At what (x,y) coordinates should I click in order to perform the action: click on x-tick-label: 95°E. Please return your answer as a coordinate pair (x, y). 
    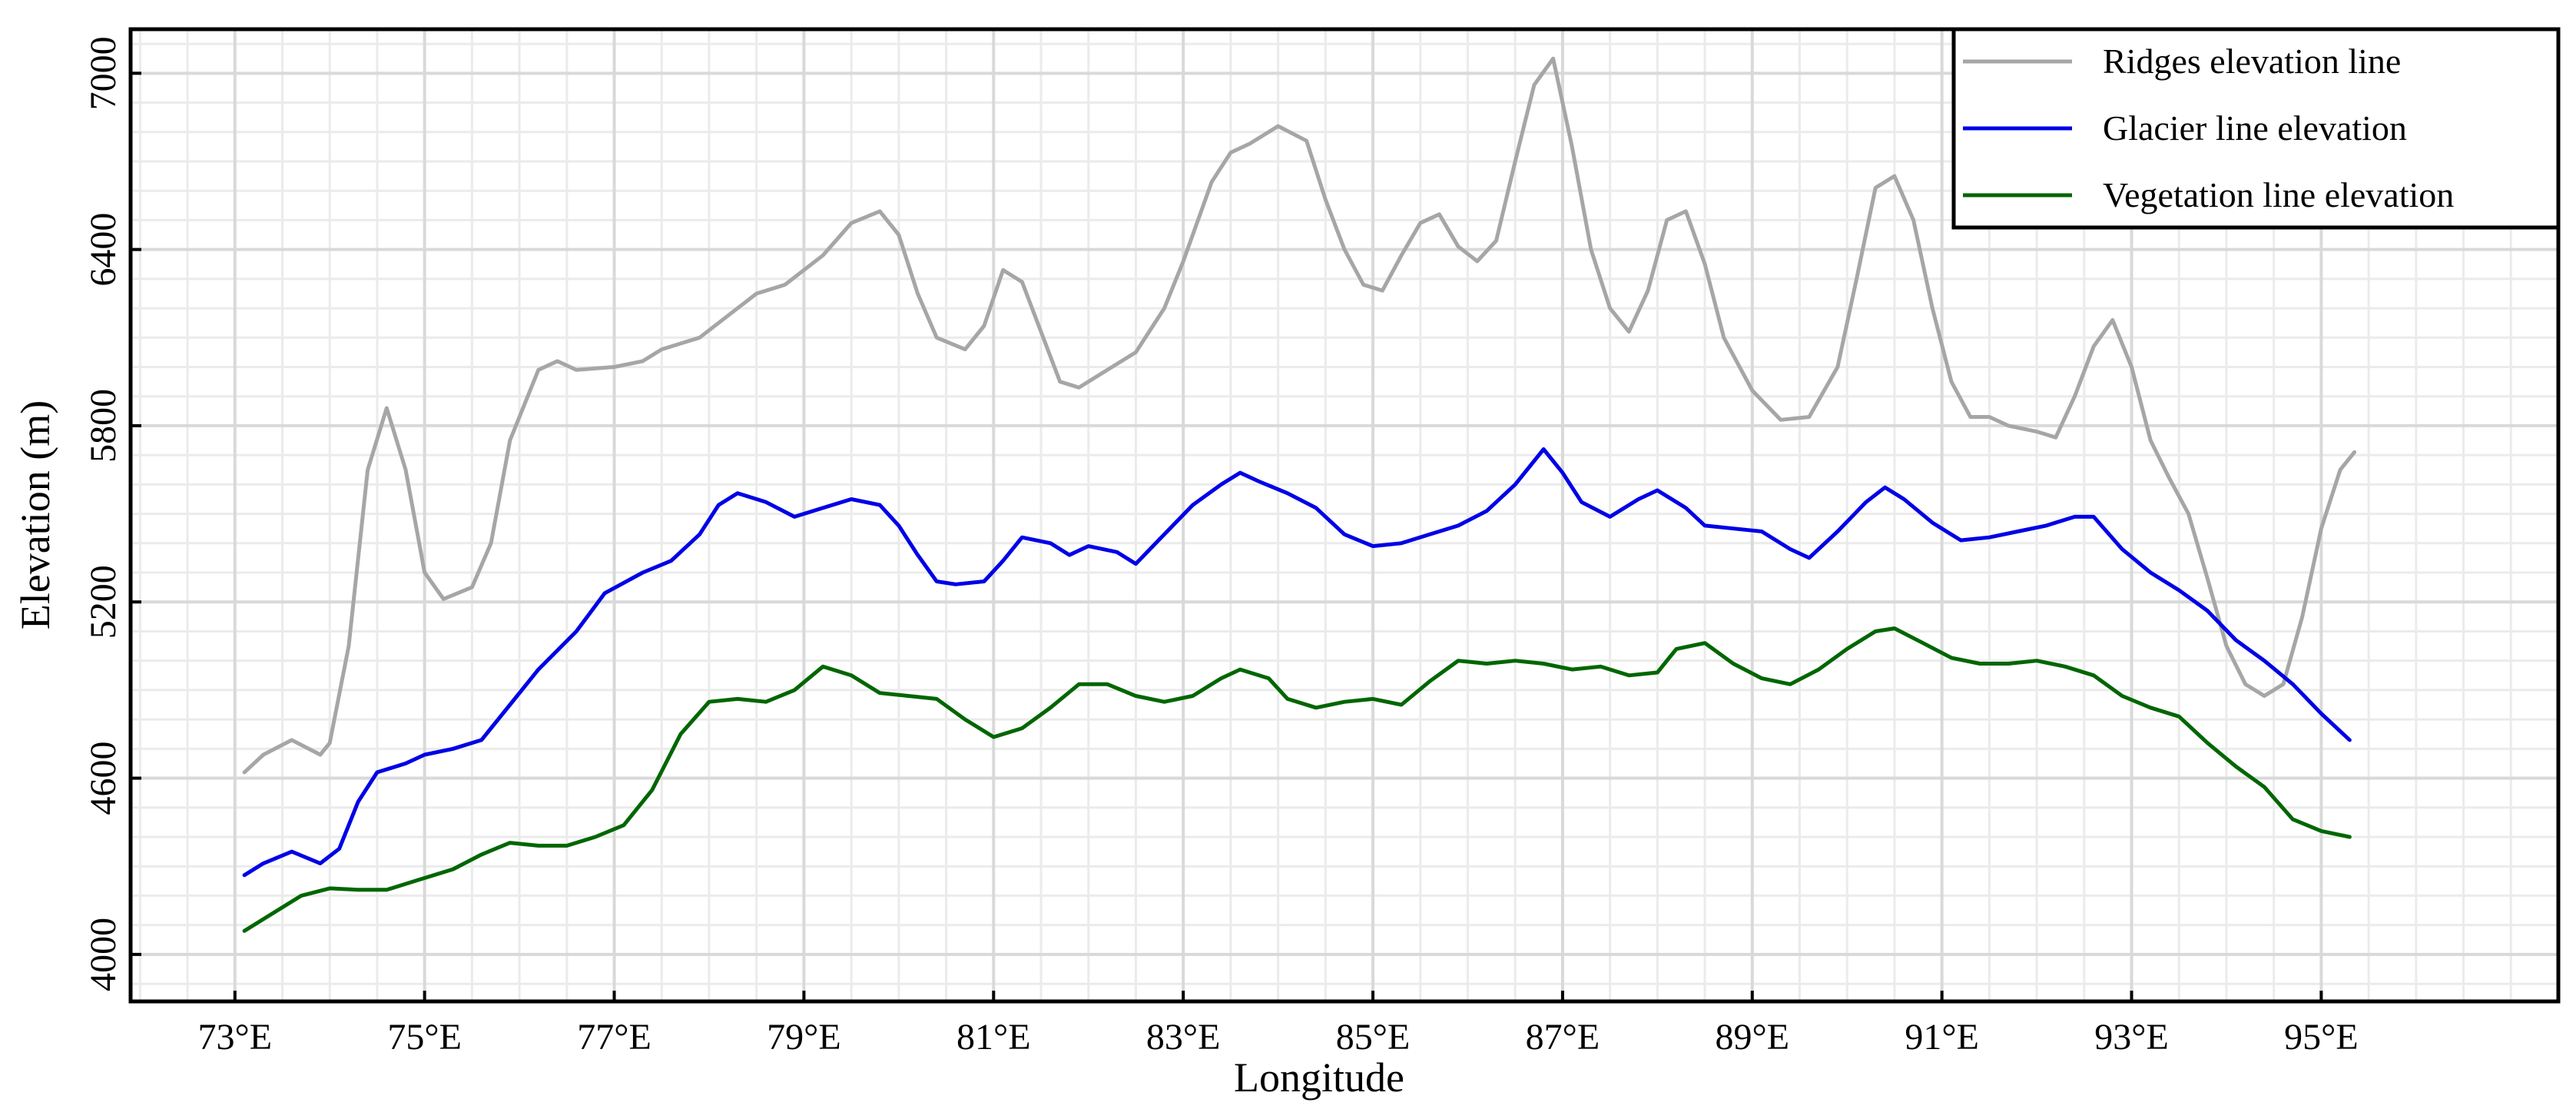
    Looking at the image, I should click on (2321, 1037).